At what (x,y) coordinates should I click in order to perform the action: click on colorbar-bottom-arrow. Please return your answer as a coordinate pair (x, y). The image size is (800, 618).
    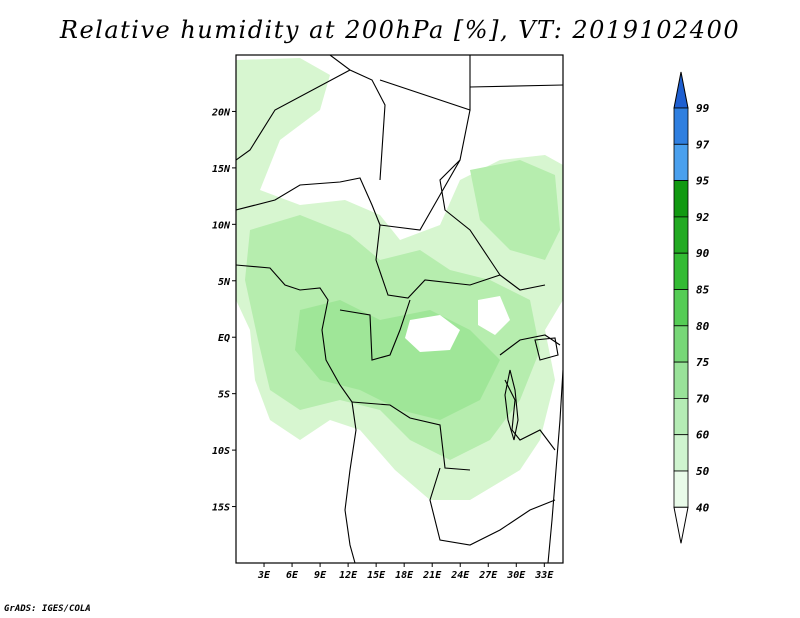
    Looking at the image, I should click on (681, 525).